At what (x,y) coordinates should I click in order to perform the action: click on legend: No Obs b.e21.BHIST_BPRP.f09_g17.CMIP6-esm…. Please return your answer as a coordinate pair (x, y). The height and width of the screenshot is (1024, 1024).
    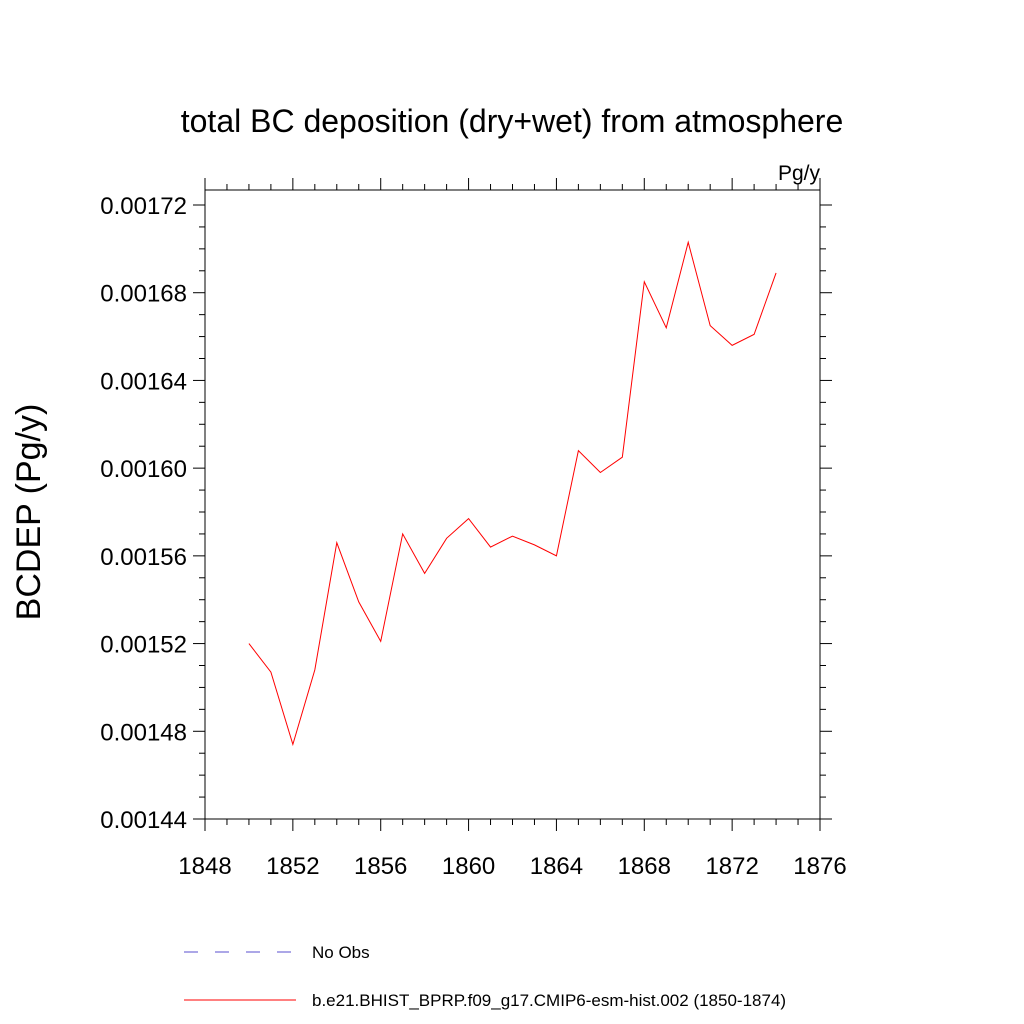
    Looking at the image, I should click on (485, 976).